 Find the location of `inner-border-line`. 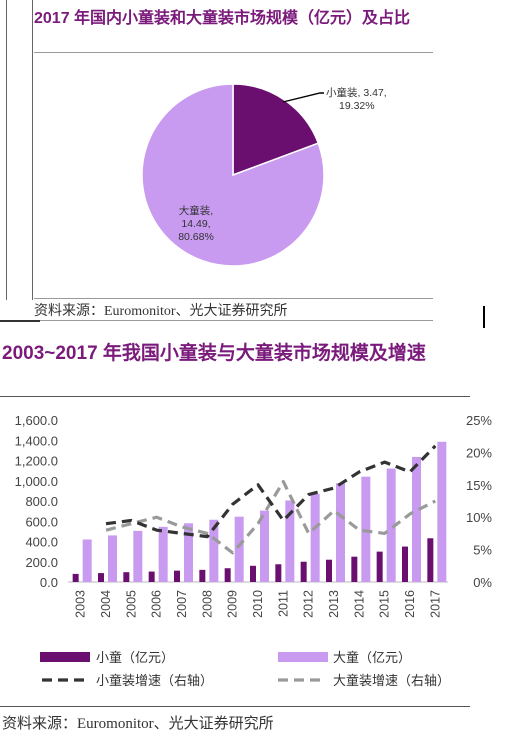

inner-border-line is located at coordinates (32, 150).